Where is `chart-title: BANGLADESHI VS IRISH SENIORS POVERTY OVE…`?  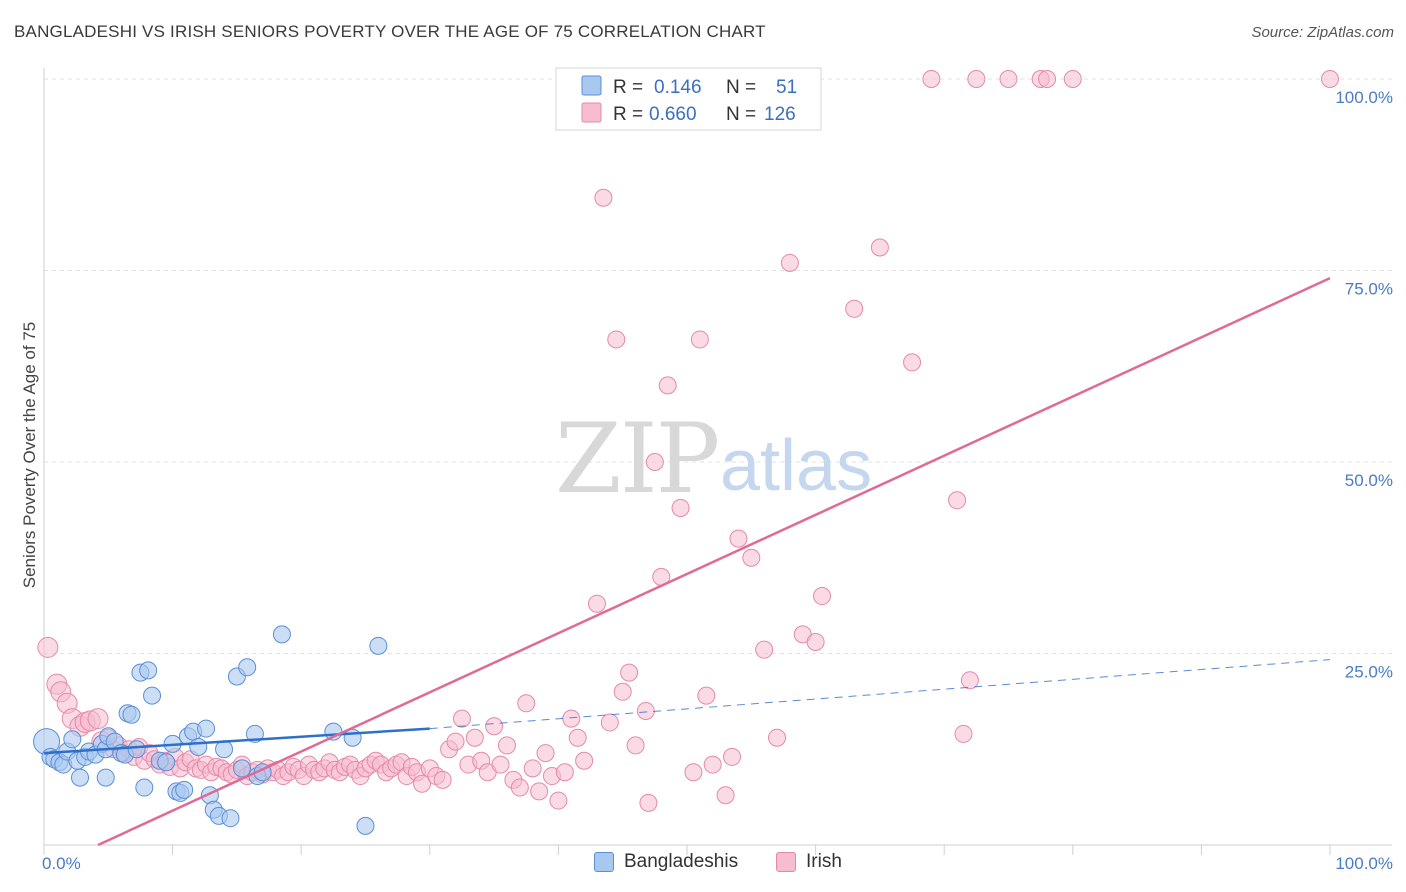 chart-title: BANGLADESHI VS IRISH SENIORS POVERTY OVE… is located at coordinates (390, 31).